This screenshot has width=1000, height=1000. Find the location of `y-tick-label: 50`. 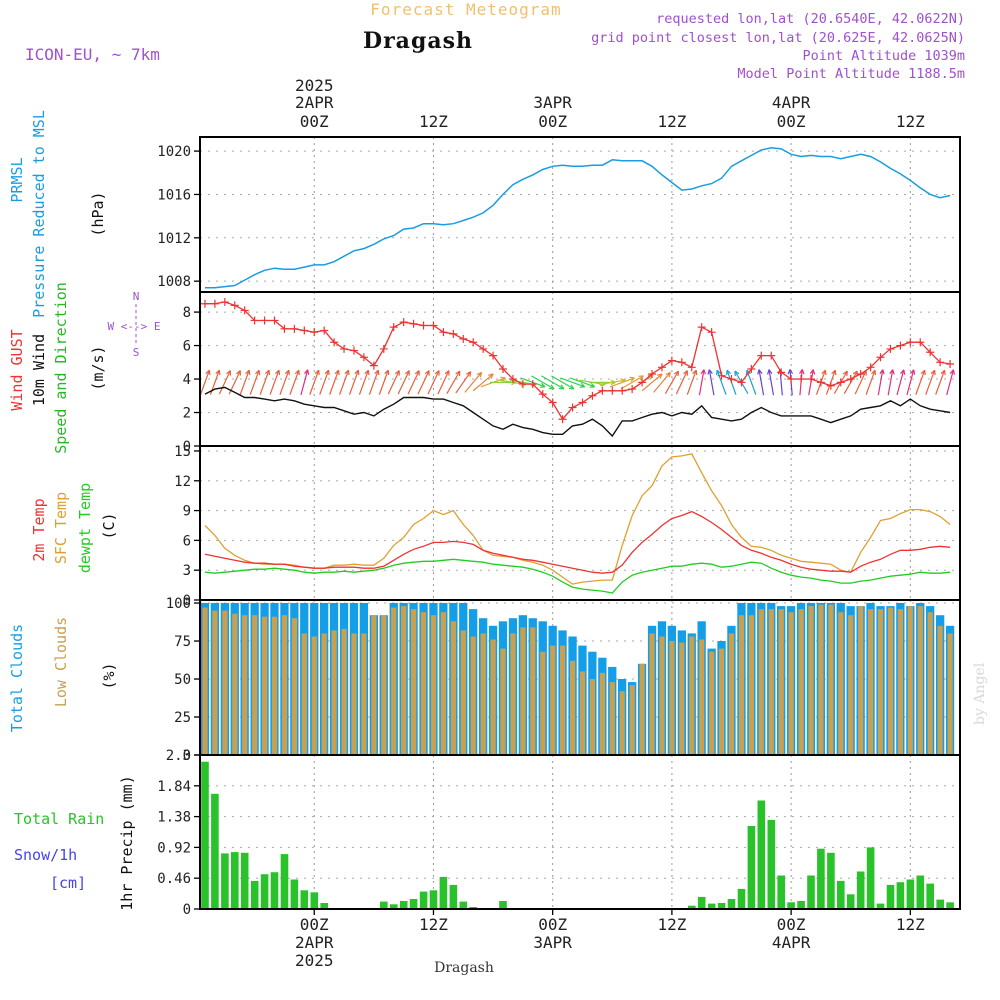

y-tick-label: 50 is located at coordinates (182, 680).